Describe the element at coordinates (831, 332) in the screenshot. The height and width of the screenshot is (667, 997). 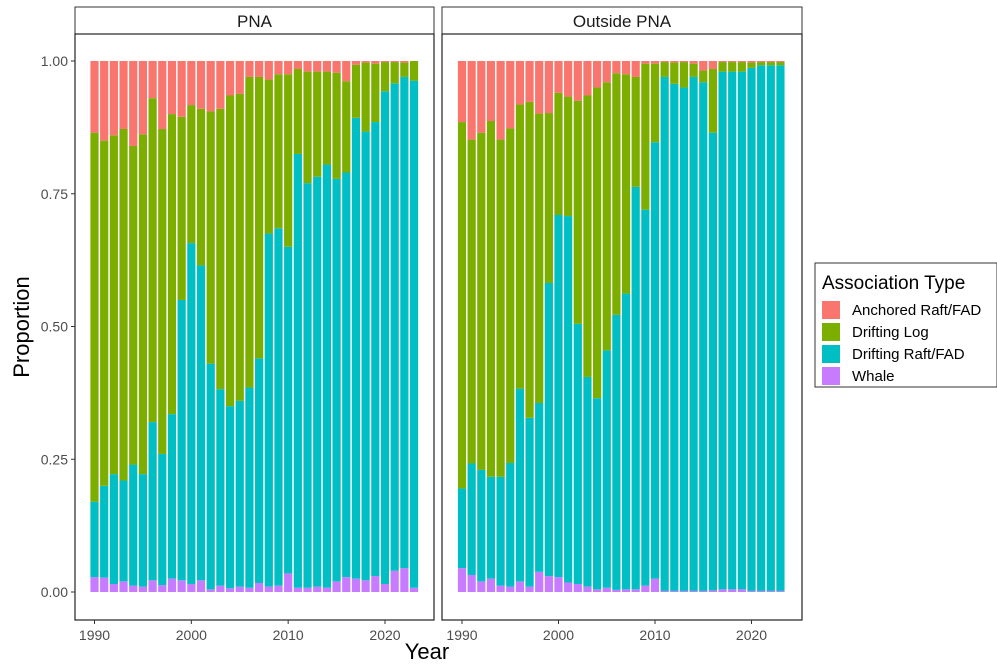
I see `legend-swatch-drifting-log` at that location.